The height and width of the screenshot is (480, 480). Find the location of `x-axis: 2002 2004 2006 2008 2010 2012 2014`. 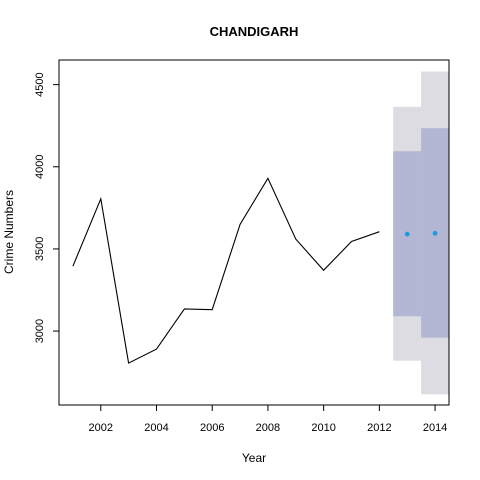

x-axis: 2002 2004 2006 2008 2010 2012 2014 is located at coordinates (268, 419).